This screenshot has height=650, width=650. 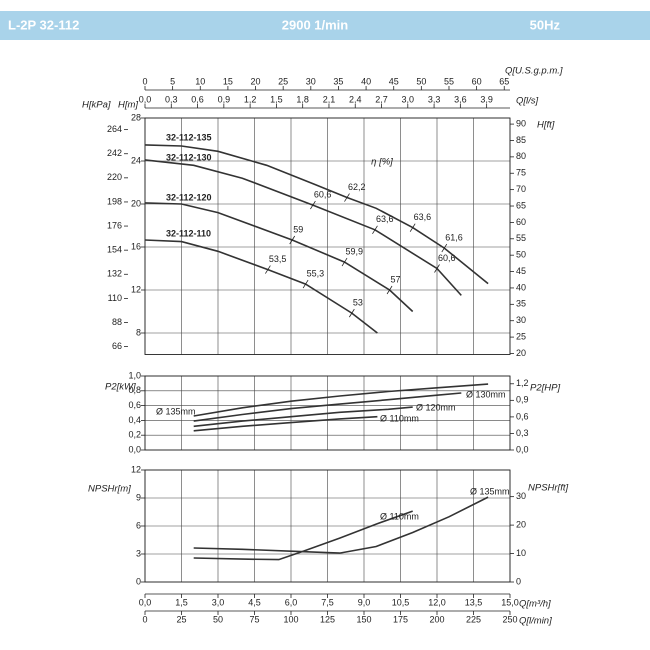 What do you see at coordinates (134, 375) in the screenshot?
I see `y-tick-label: 1,0` at bounding box center [134, 375].